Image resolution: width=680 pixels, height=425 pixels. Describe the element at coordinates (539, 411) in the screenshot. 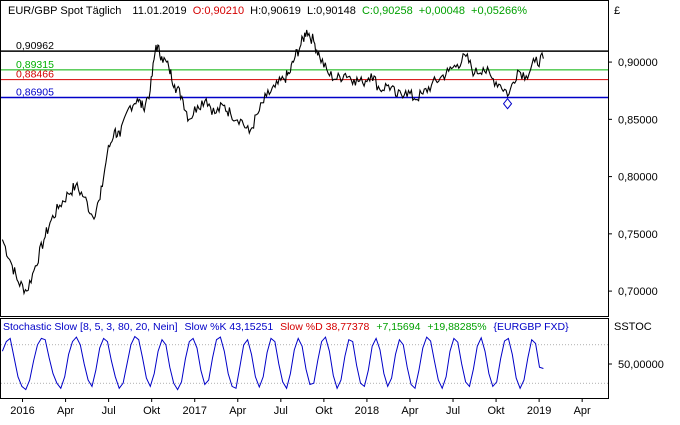

I see `time-tick-label: 2019` at that location.